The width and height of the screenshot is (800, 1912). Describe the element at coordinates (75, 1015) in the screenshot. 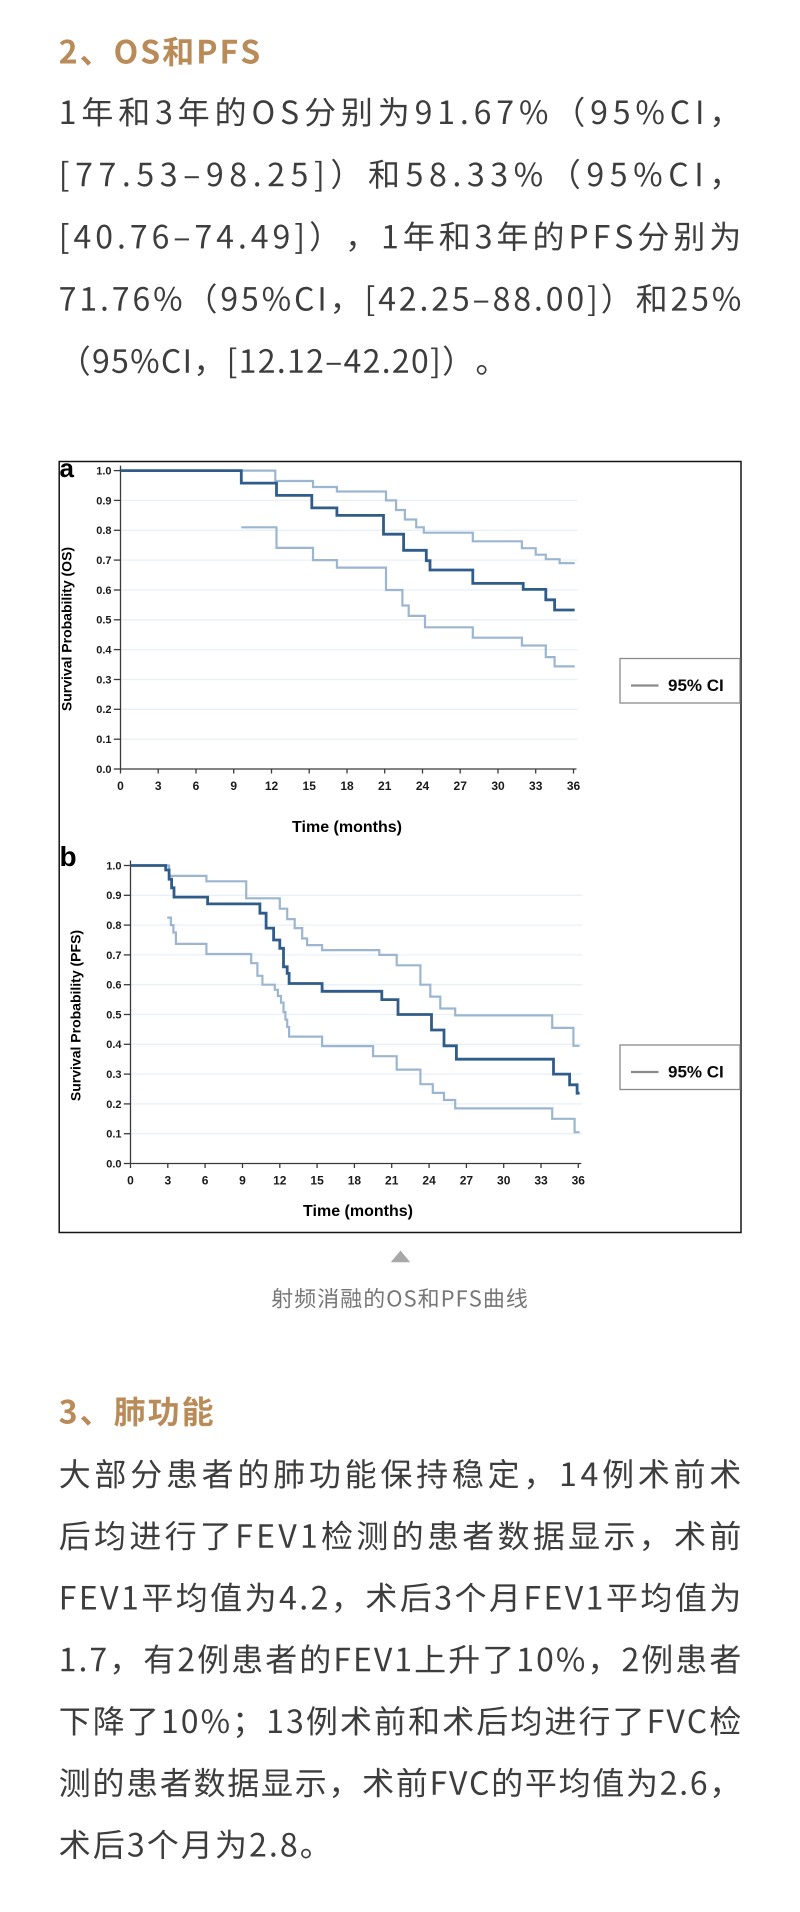

I see `svg-text: Survival Probability (PFS)` at that location.